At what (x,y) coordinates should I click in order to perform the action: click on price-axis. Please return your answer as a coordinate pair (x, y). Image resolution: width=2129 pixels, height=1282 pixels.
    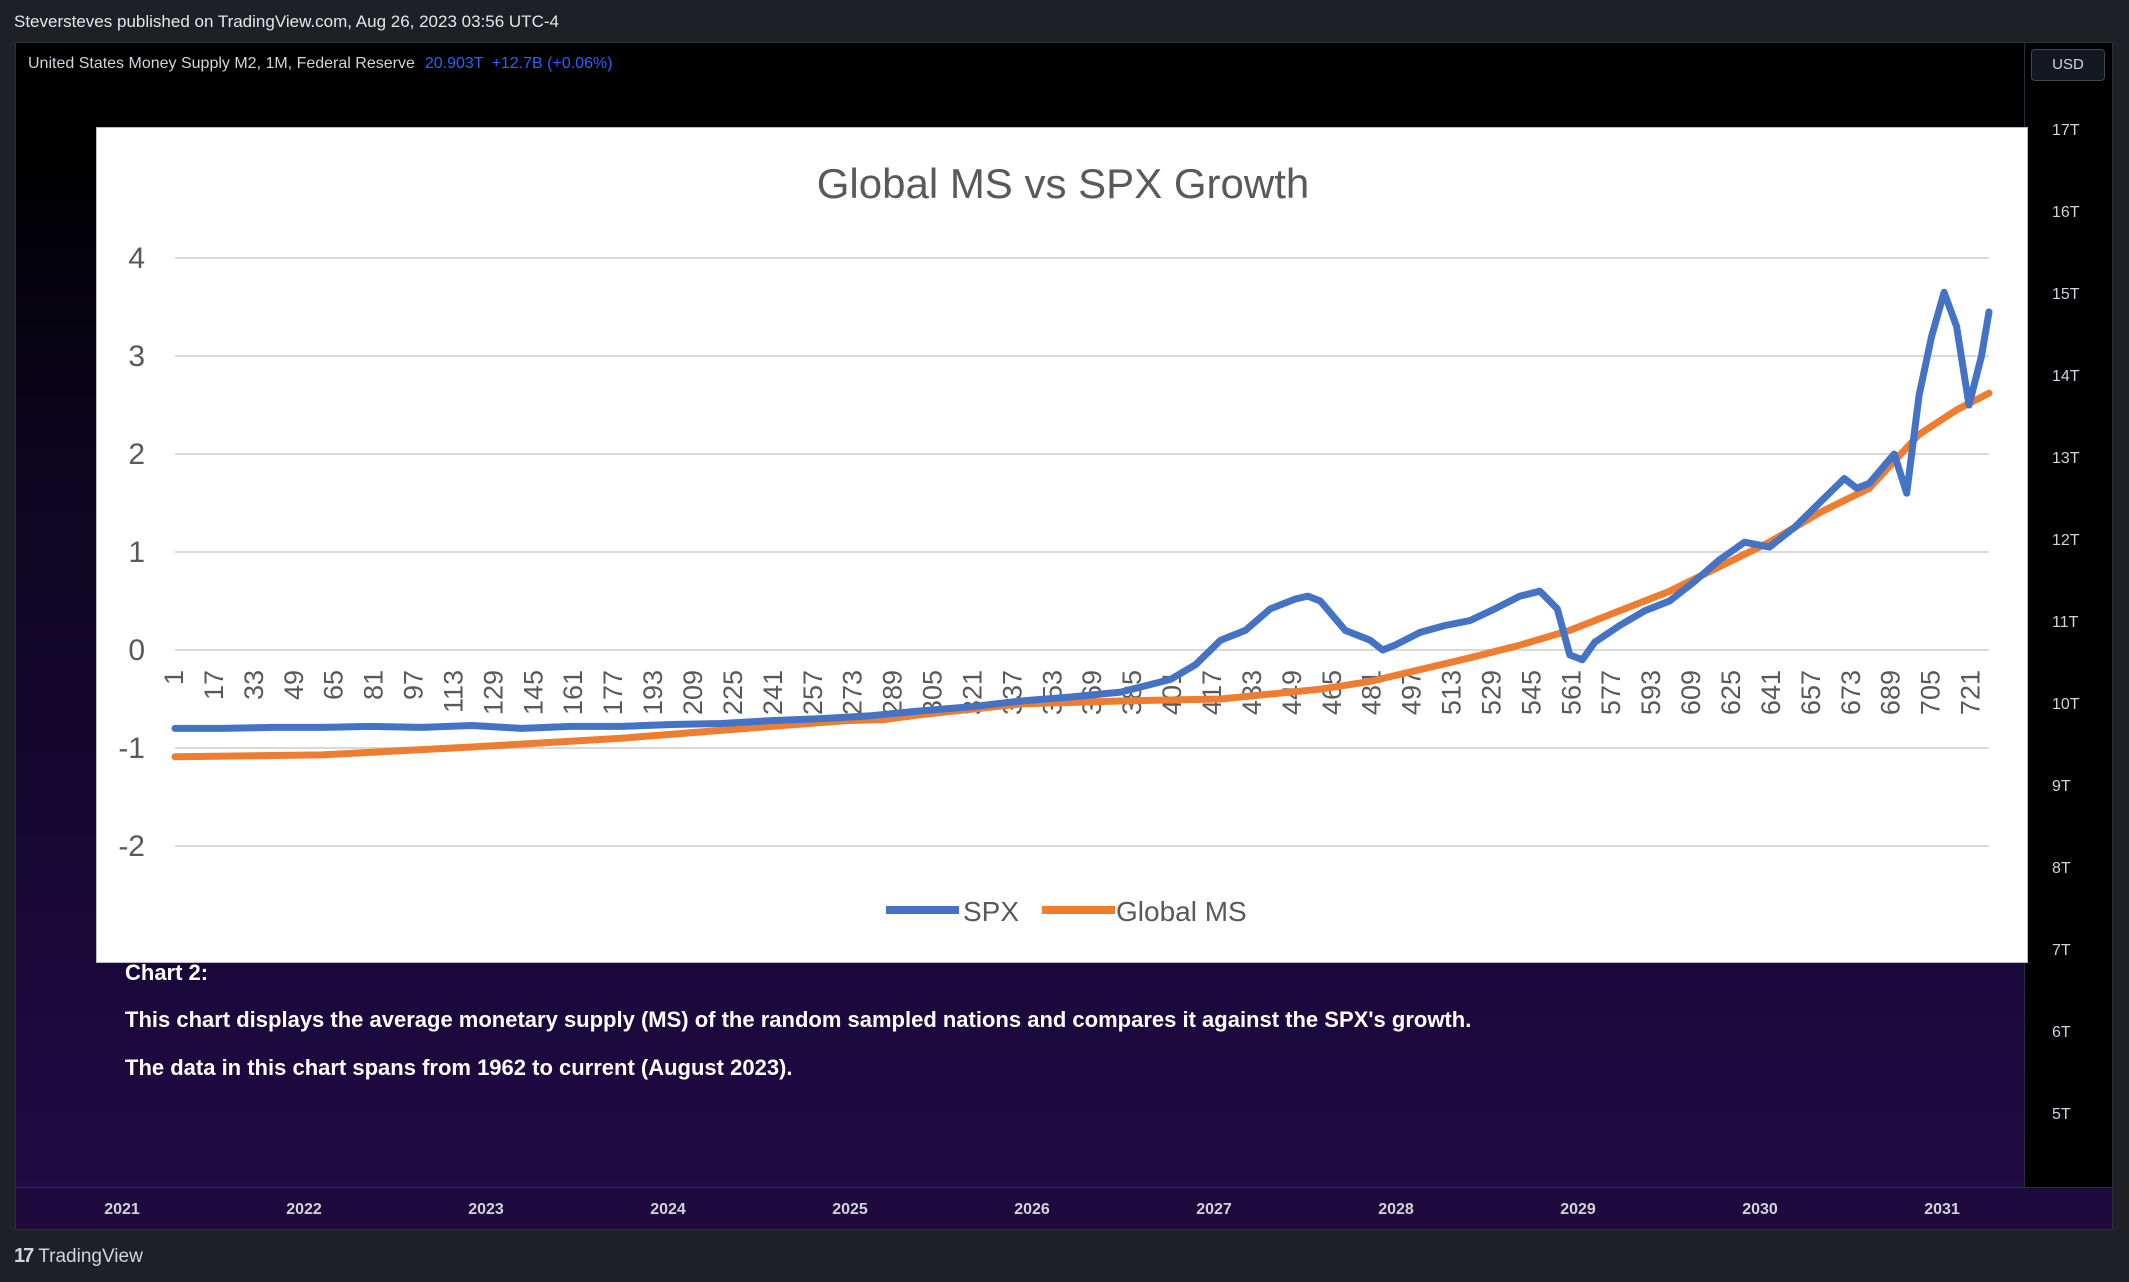
    Looking at the image, I should click on (2068, 615).